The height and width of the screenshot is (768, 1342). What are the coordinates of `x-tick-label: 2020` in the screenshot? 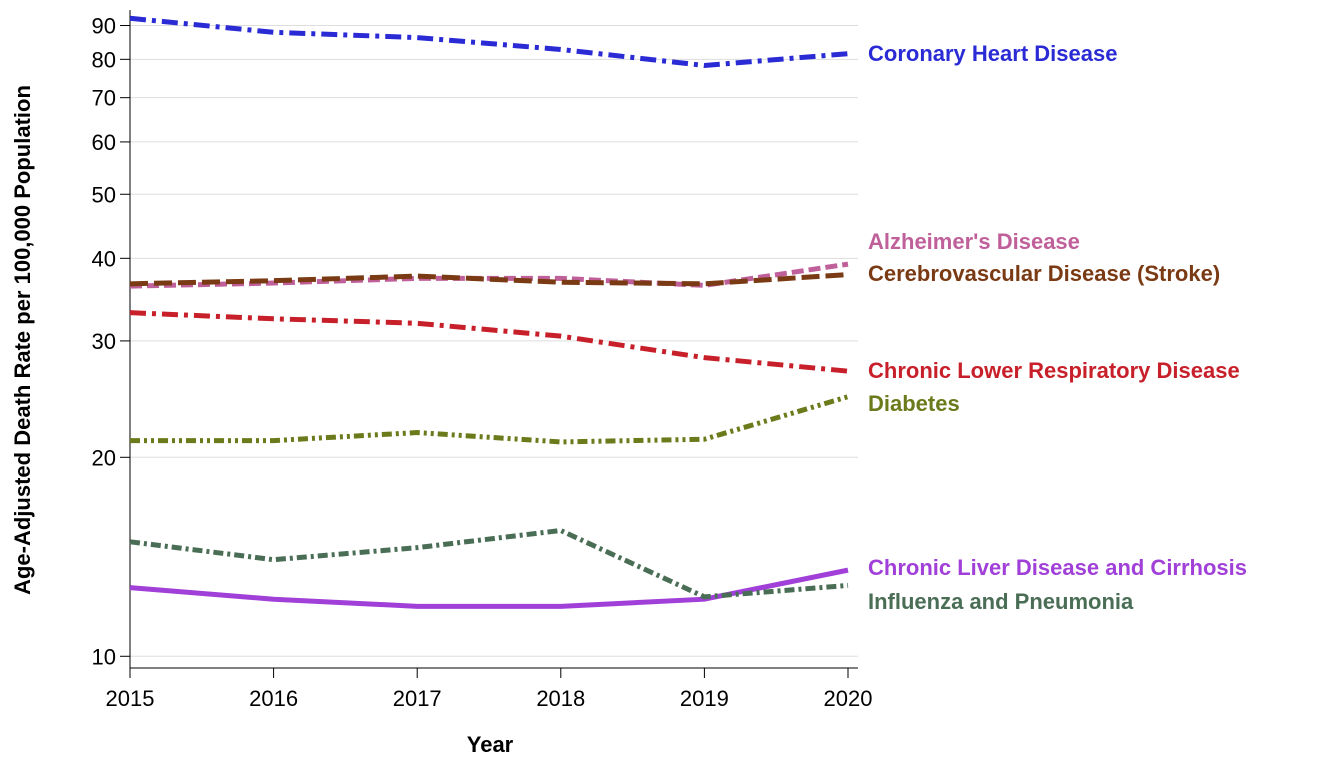 It's located at (848, 698).